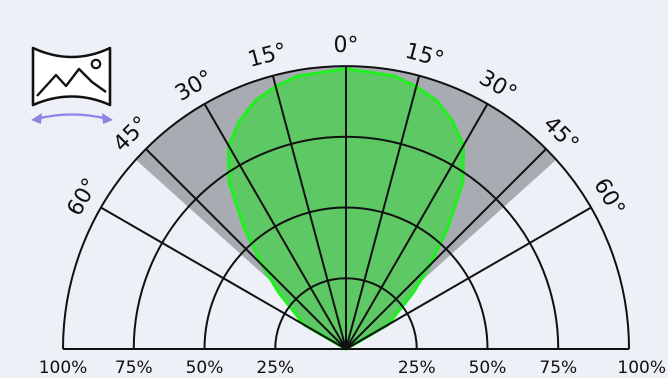  I want to click on percent-labels: 100% 75% 50% 25% 25% 50% 75% 100%, so click(352, 368).